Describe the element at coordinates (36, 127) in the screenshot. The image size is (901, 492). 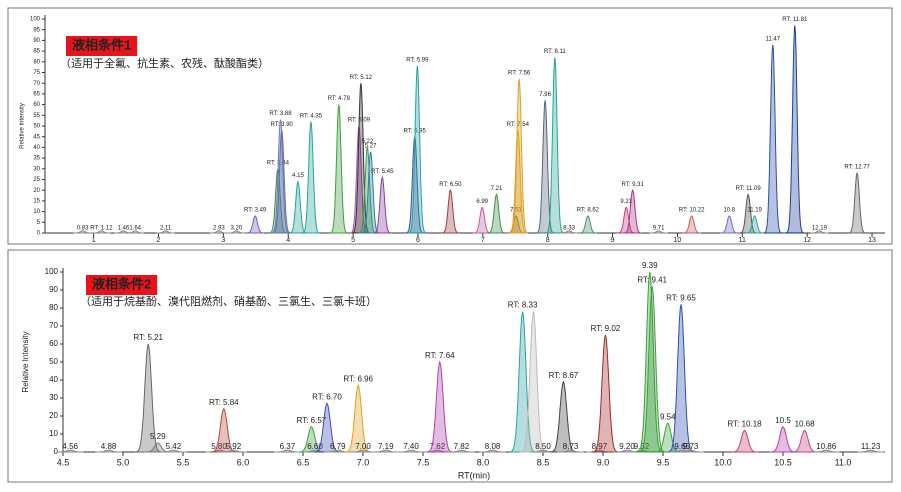
I see `y-tick-label: 50` at that location.